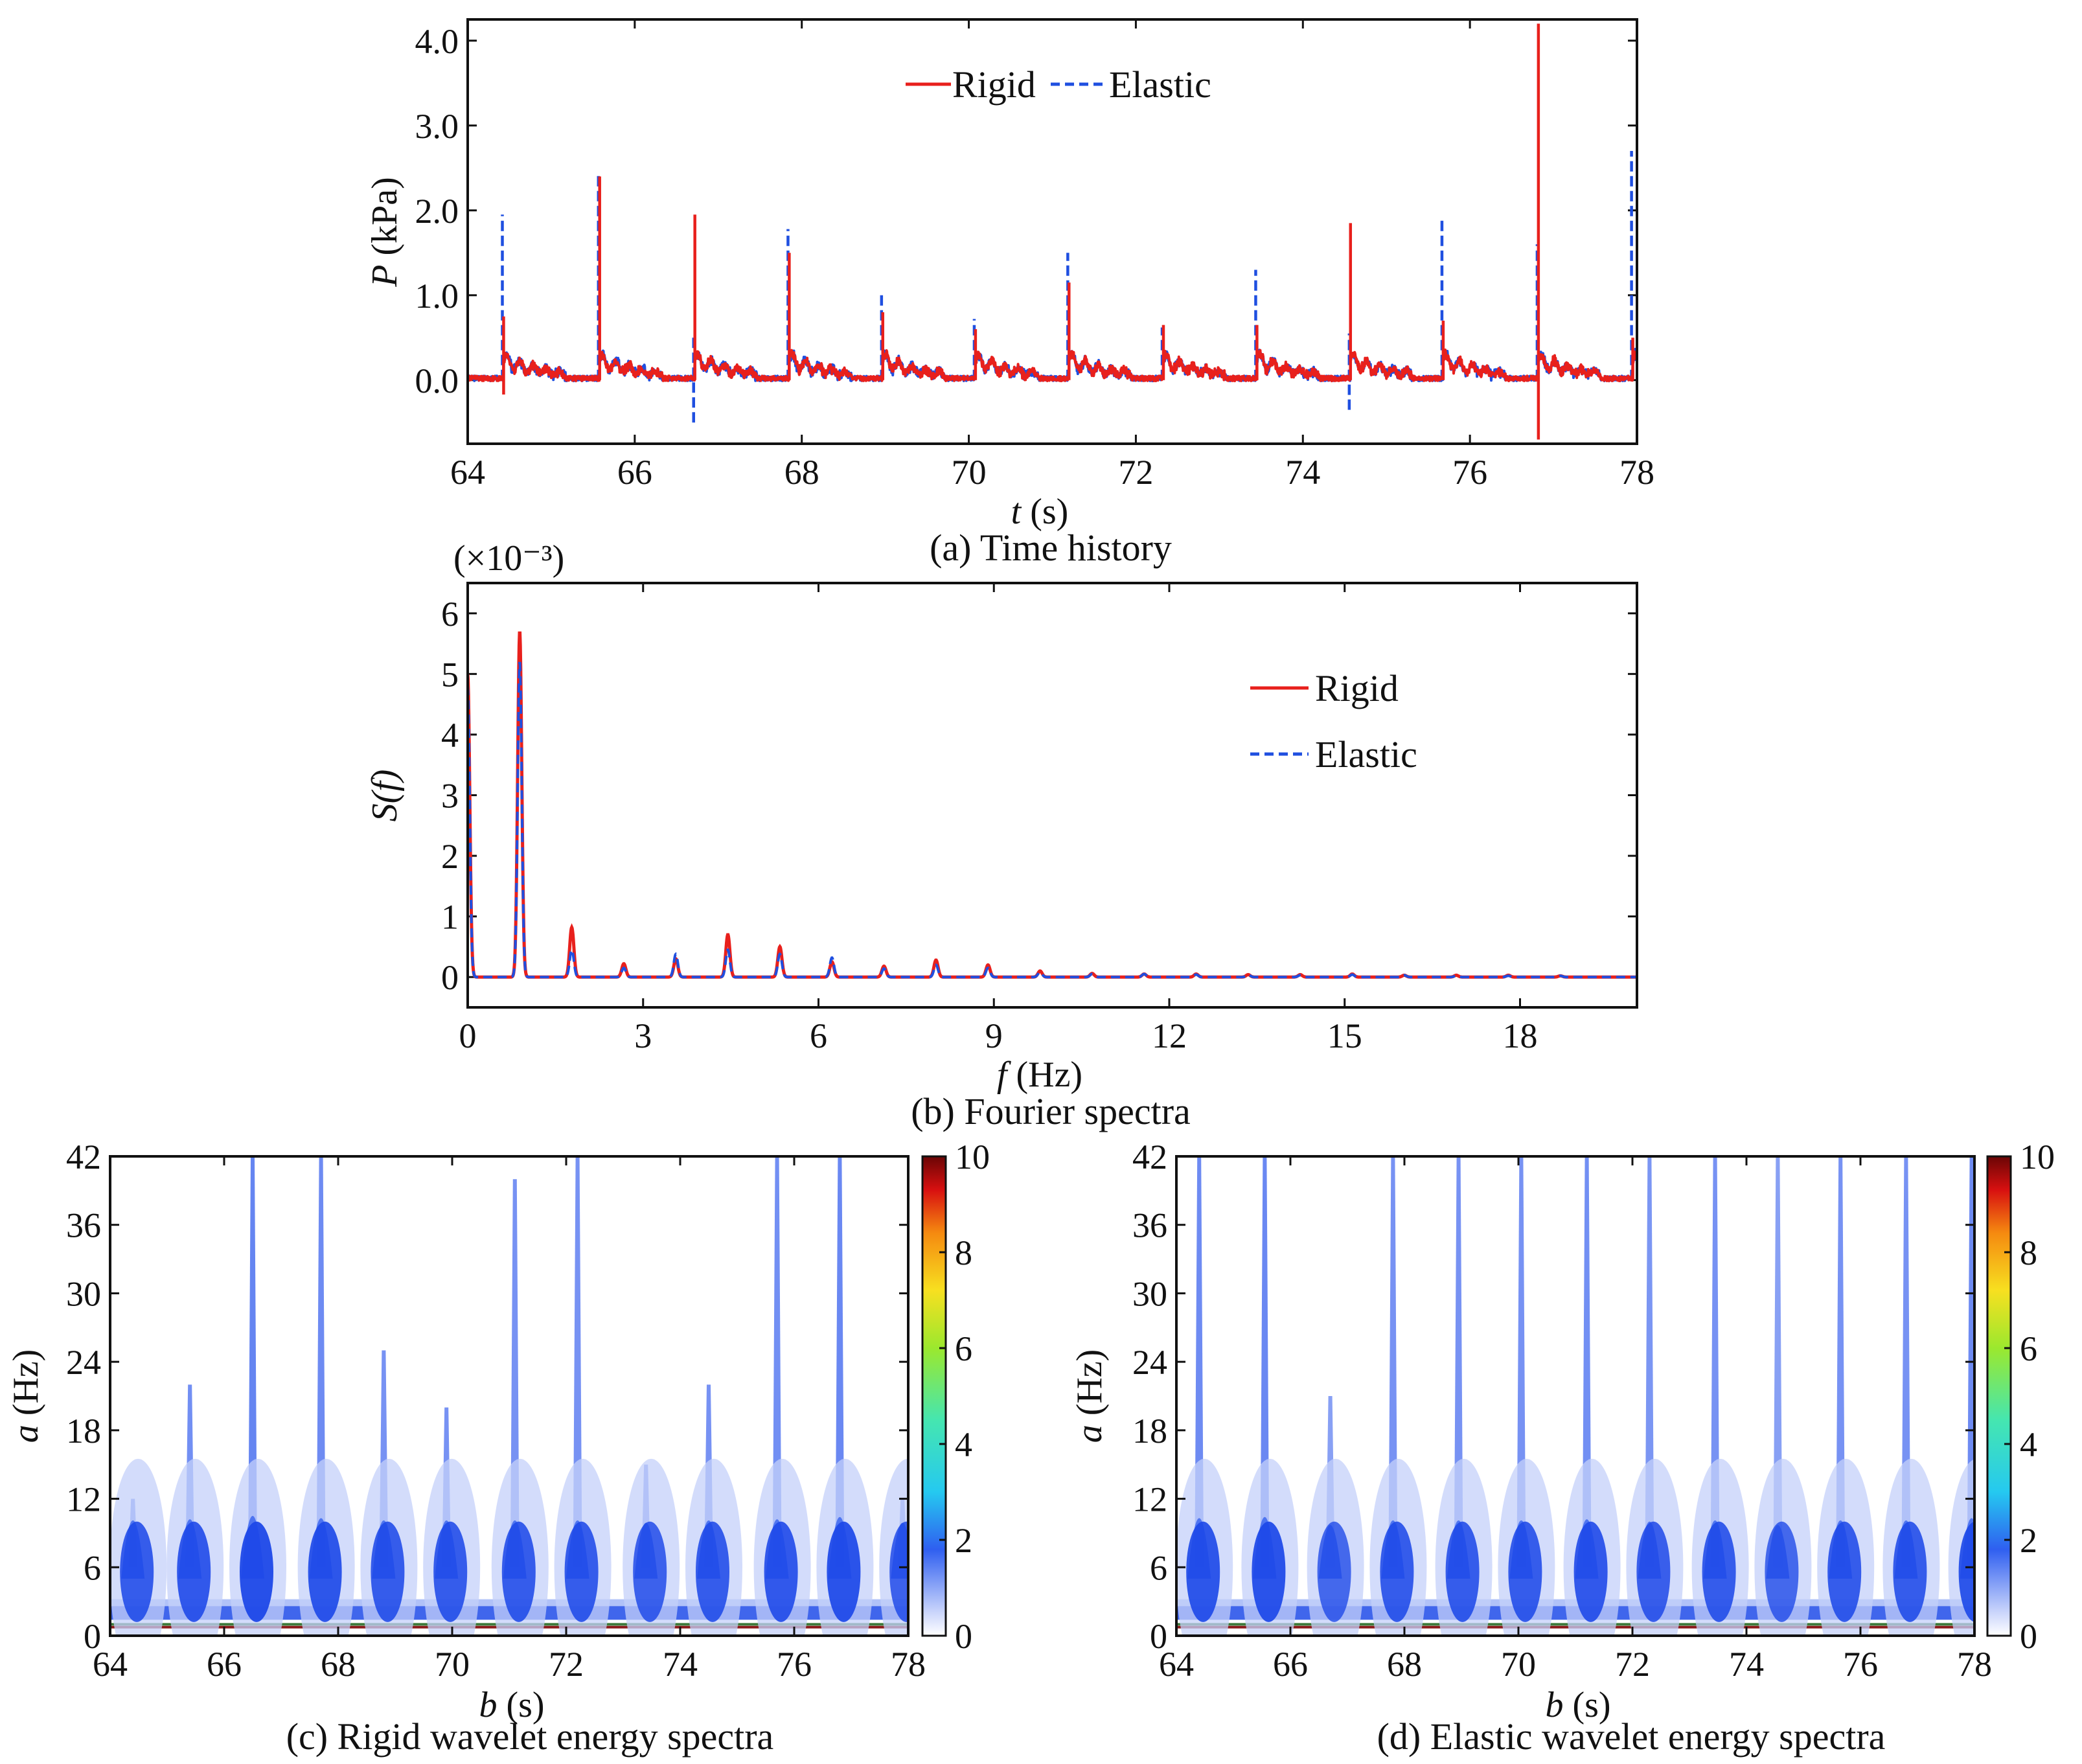 Image resolution: width=2082 pixels, height=1764 pixels. I want to click on rigid-wavelet-colorbar-tick-label: 4, so click(963, 1444).